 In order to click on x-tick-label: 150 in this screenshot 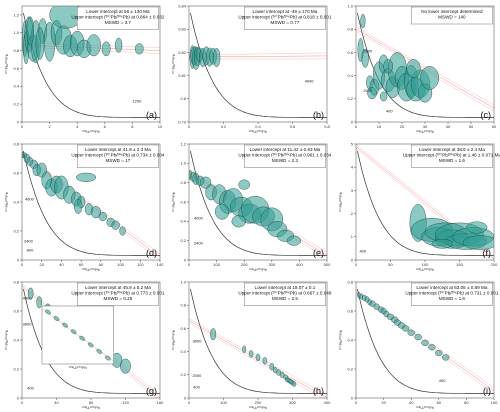, I will do `click(459, 264)`.